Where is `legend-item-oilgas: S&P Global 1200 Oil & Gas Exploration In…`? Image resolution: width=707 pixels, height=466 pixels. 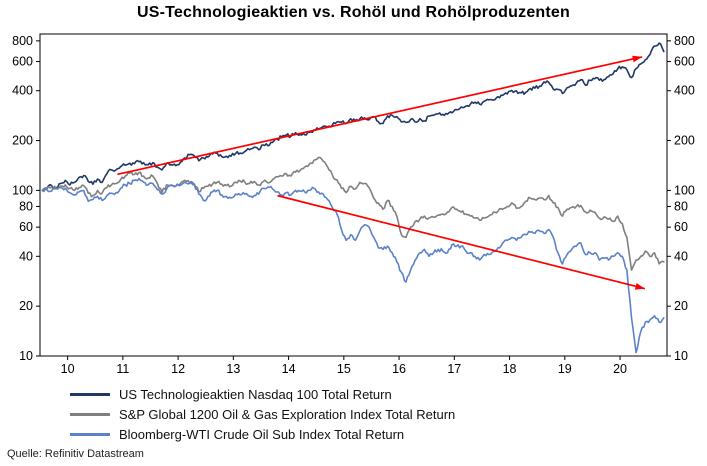
legend-item-oilgas: S&P Global 1200 Oil & Gas Exploration In… is located at coordinates (262, 414).